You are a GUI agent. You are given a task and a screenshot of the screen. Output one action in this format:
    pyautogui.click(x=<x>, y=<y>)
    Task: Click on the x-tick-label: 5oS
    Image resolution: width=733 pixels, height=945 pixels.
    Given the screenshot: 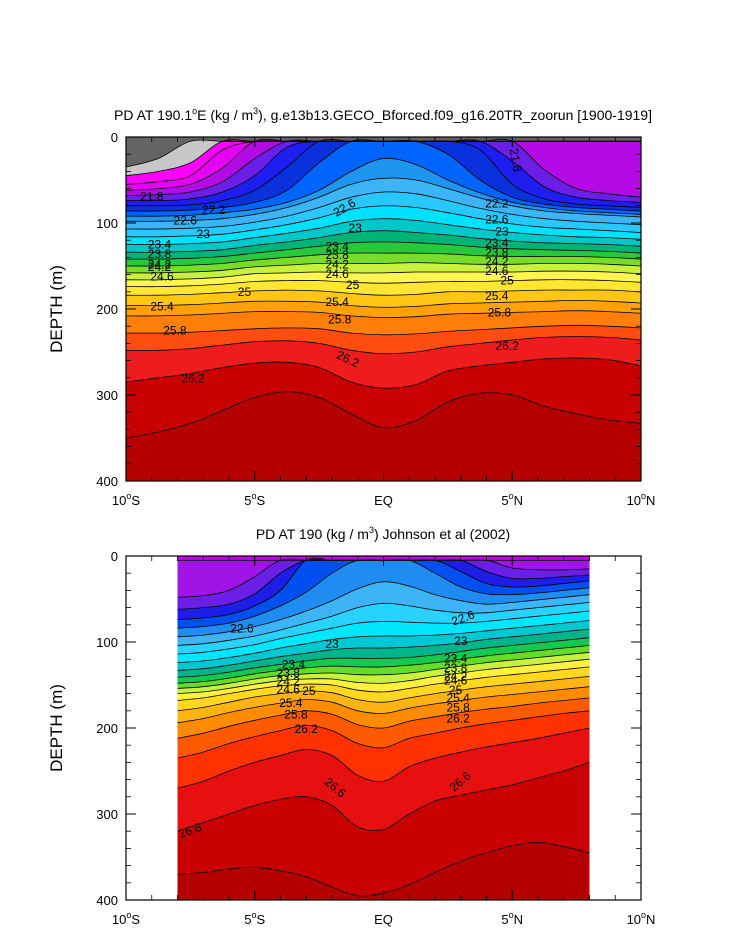 What is the action you would take?
    pyautogui.click(x=254, y=918)
    